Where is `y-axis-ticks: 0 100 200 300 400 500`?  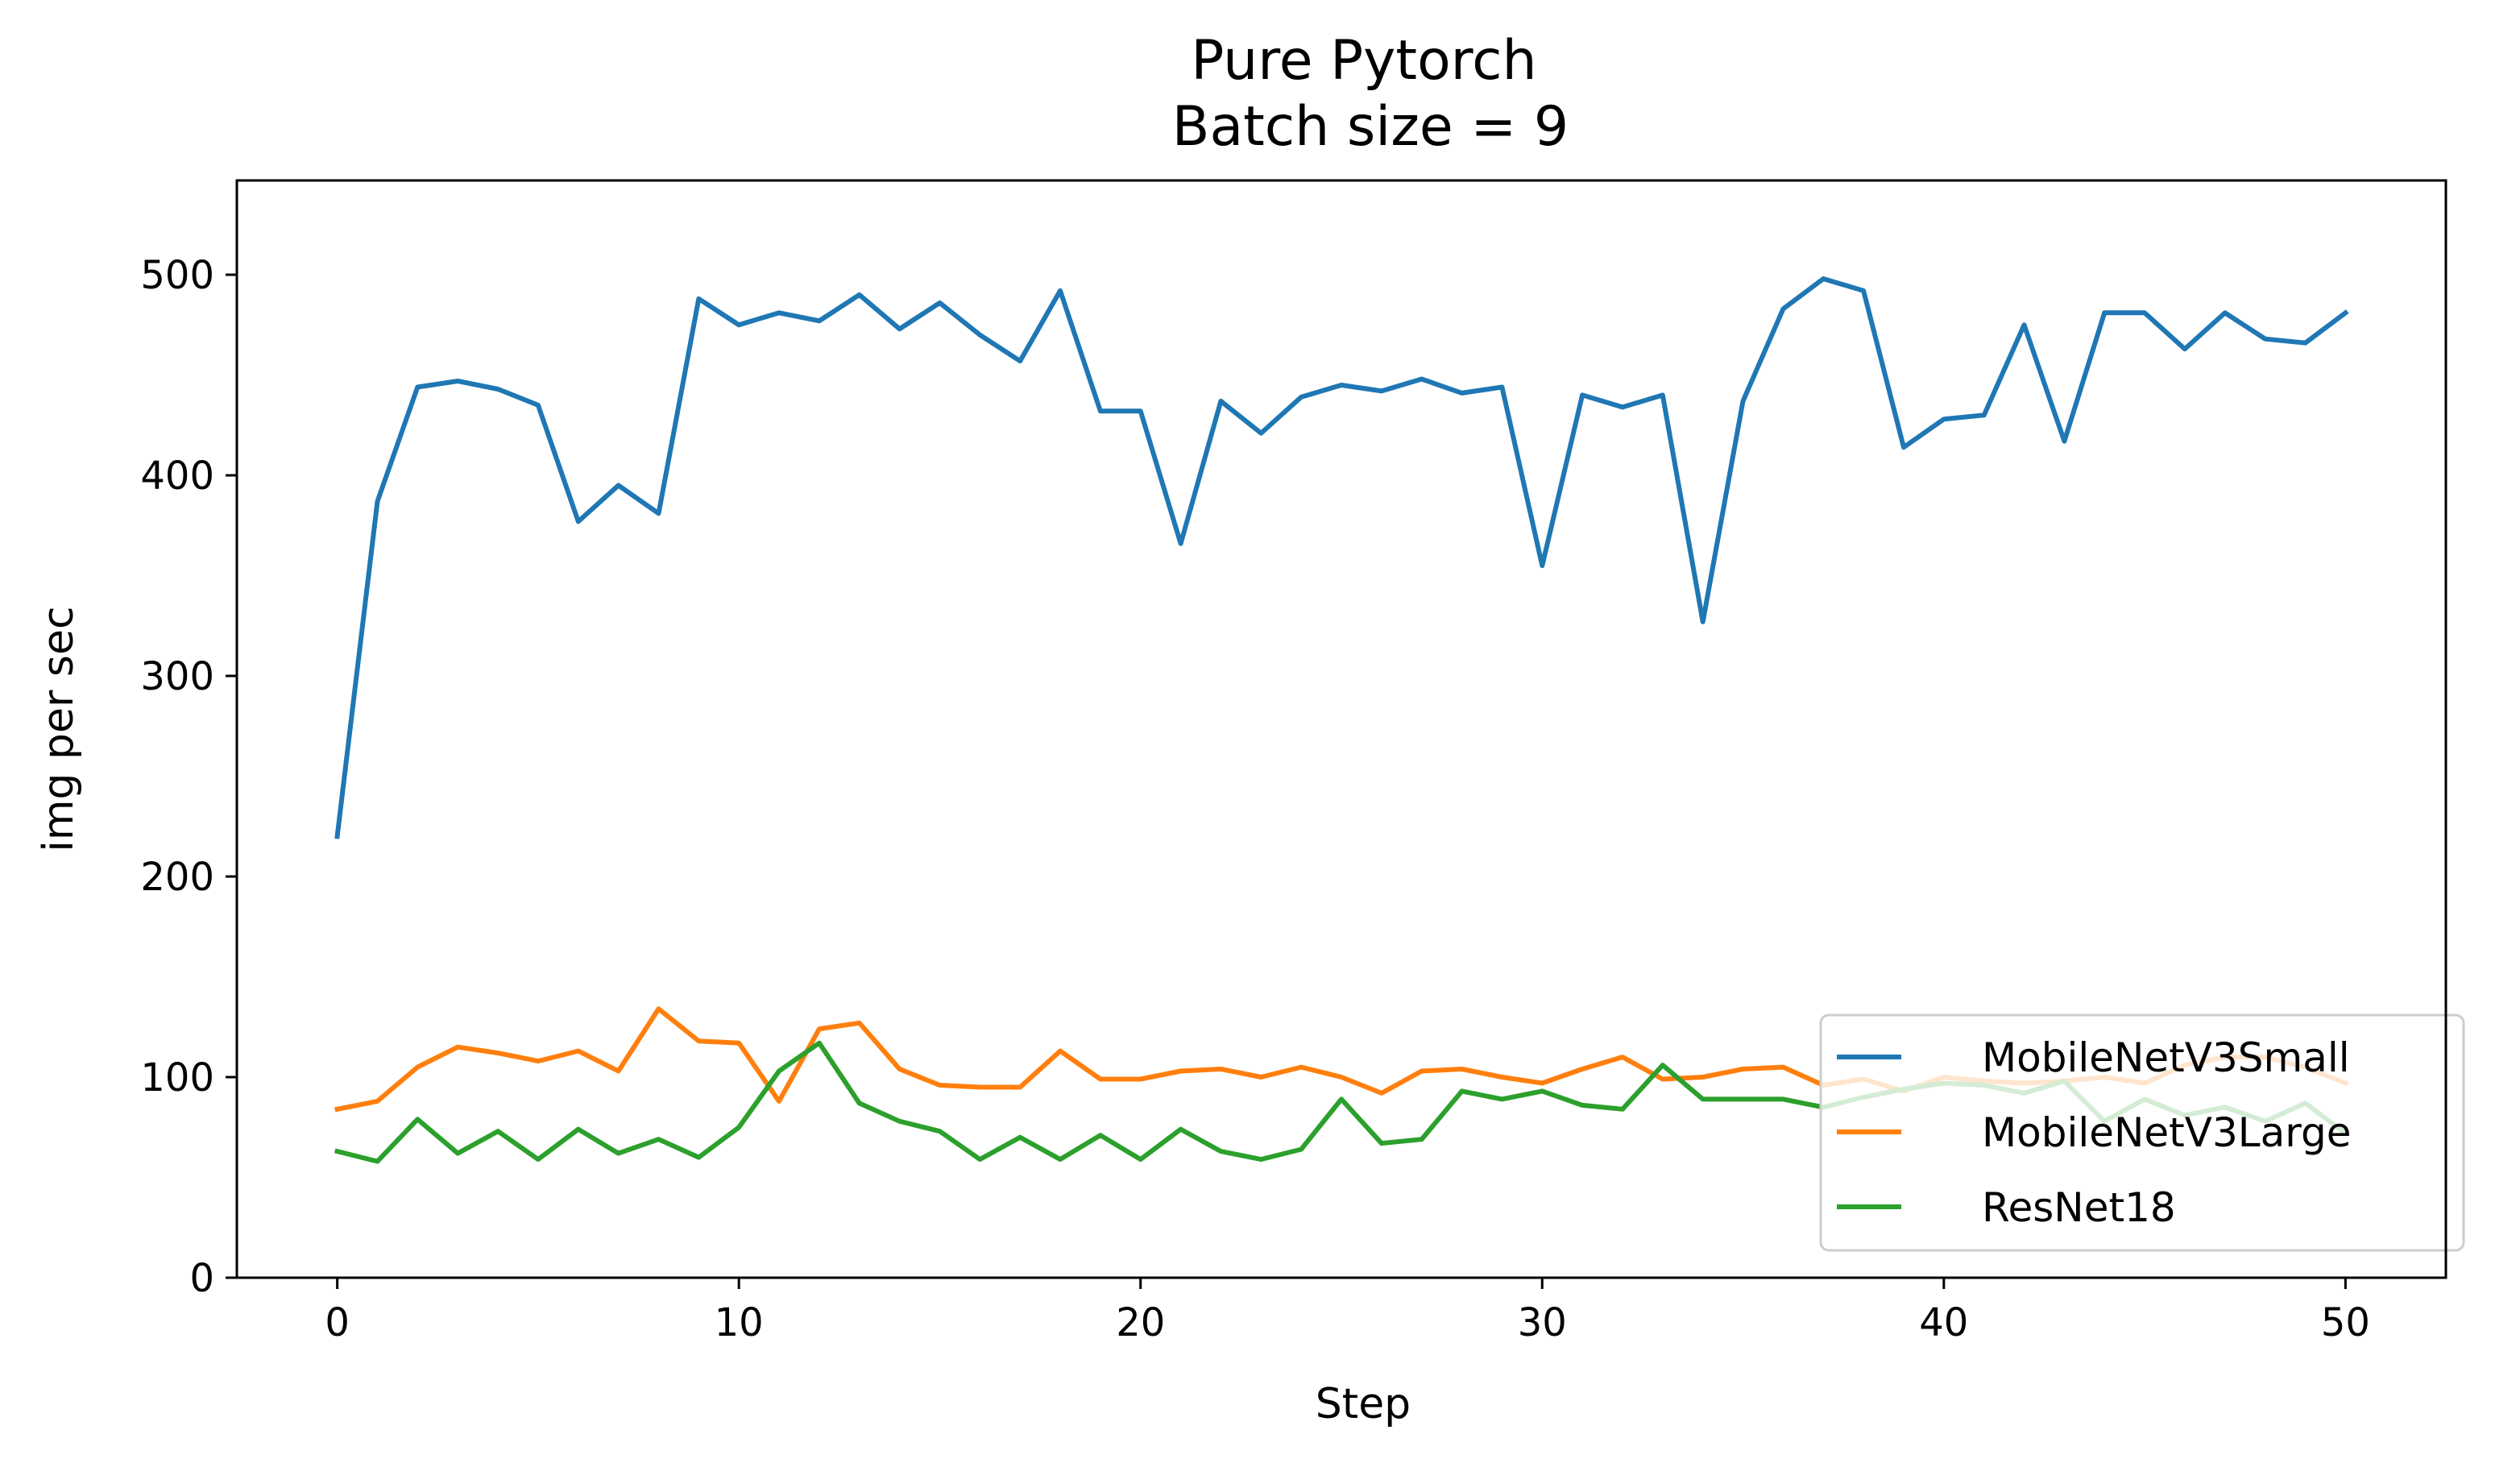
y-axis-ticks: 0 100 200 300 400 500 is located at coordinates (188, 777).